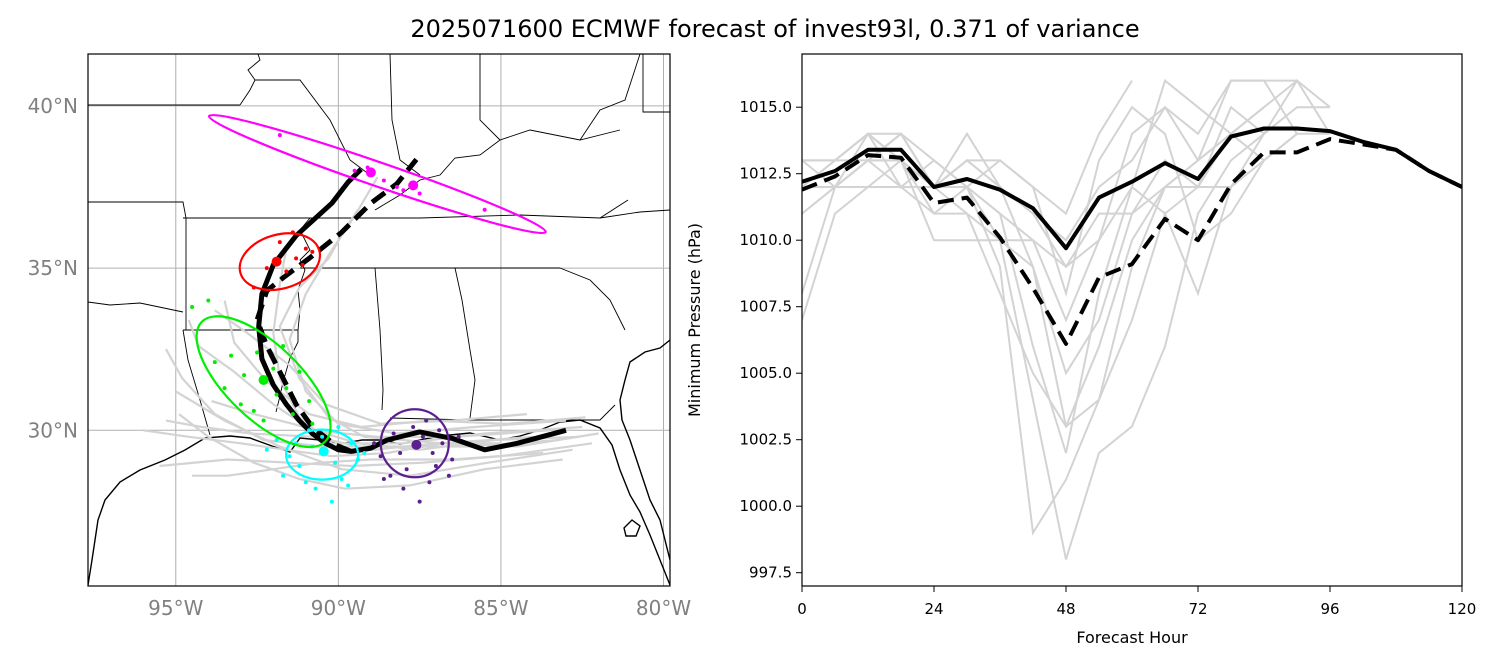  What do you see at coordinates (1132, 188) in the screenshot?
I see `pressure-line-solid` at bounding box center [1132, 188].